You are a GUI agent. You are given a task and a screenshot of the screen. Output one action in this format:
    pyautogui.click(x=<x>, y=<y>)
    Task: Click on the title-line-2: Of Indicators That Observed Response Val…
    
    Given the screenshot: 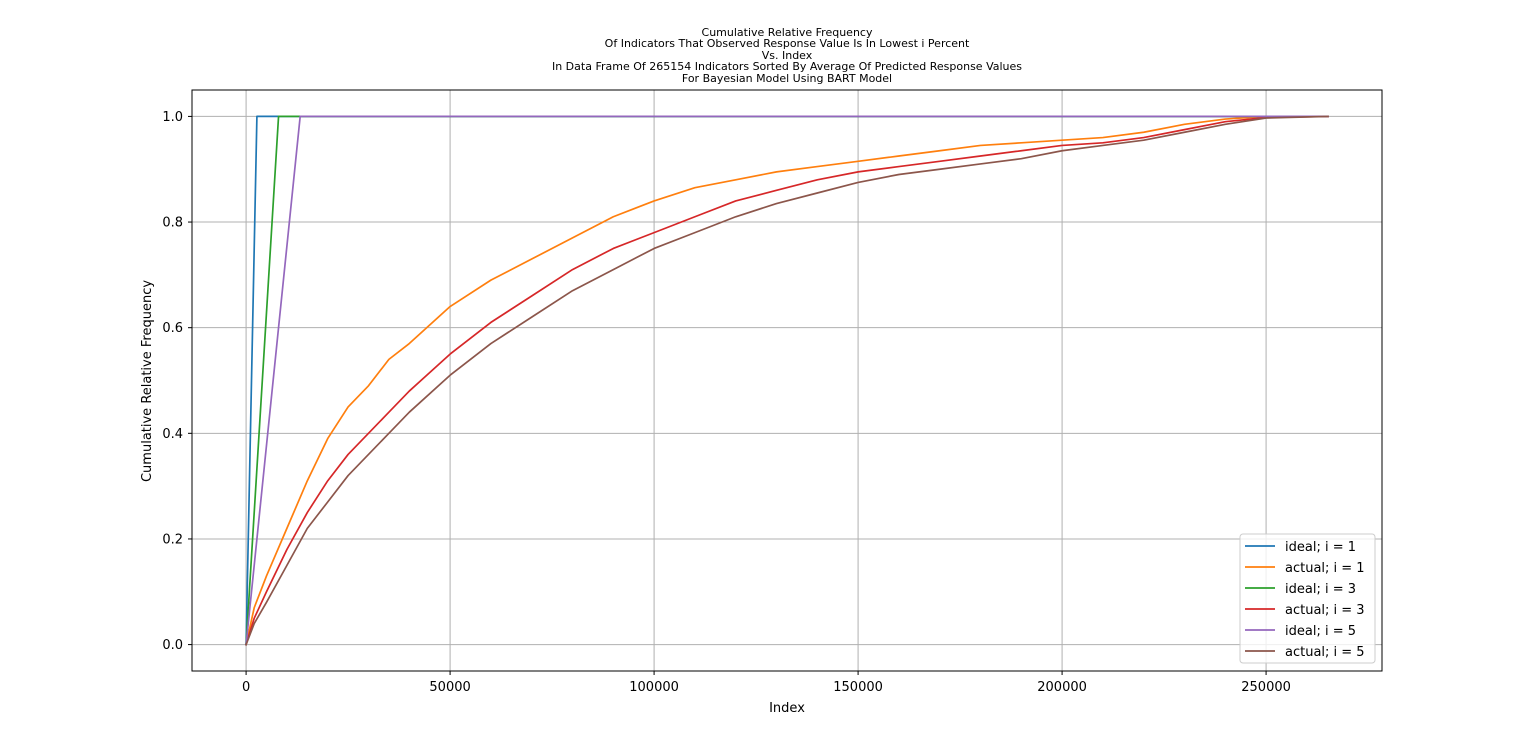 What is the action you would take?
    pyautogui.click(x=787, y=43)
    